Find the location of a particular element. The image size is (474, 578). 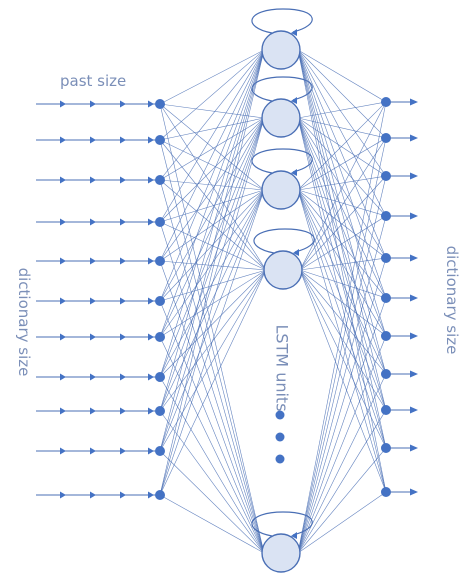

output-dictionary-size-label: dictionary size is located at coordinates (452, 300).